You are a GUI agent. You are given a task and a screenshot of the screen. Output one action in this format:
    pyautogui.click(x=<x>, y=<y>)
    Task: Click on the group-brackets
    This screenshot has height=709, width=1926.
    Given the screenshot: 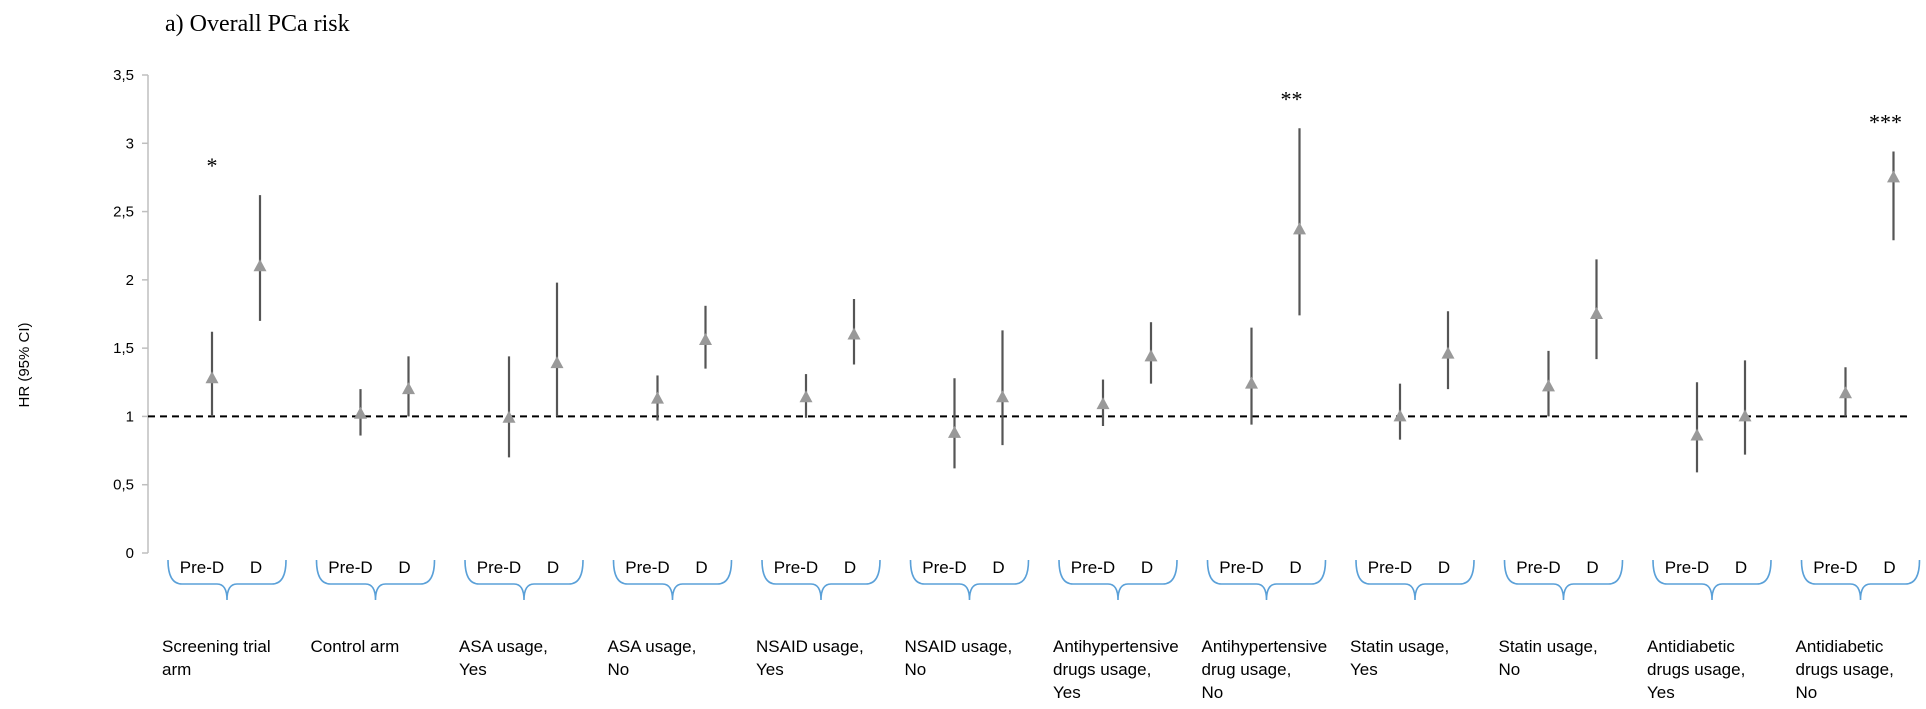 What is the action you would take?
    pyautogui.click(x=1044, y=580)
    